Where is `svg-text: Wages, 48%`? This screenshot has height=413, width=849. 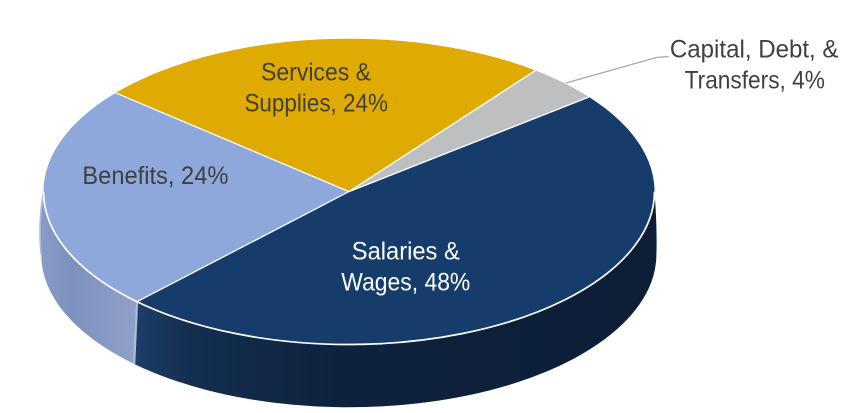 svg-text: Wages, 48% is located at coordinates (405, 283).